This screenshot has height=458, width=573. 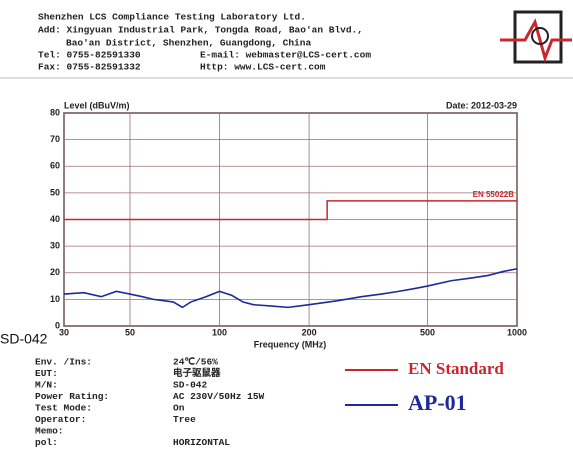 What do you see at coordinates (24, 339) in the screenshot?
I see `stray-label: SD-042` at bounding box center [24, 339].